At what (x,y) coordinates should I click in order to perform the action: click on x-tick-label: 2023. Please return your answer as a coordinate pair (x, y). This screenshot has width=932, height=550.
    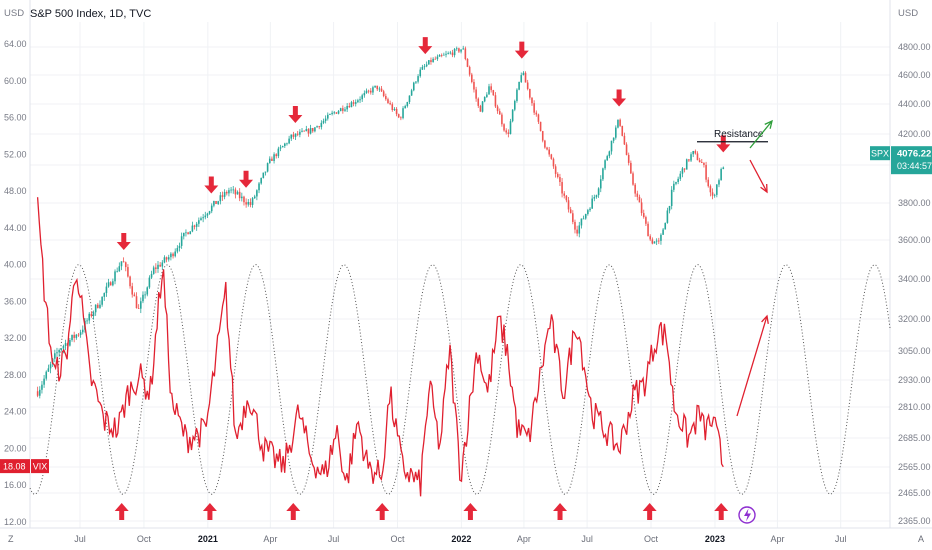
    Looking at the image, I should click on (715, 539).